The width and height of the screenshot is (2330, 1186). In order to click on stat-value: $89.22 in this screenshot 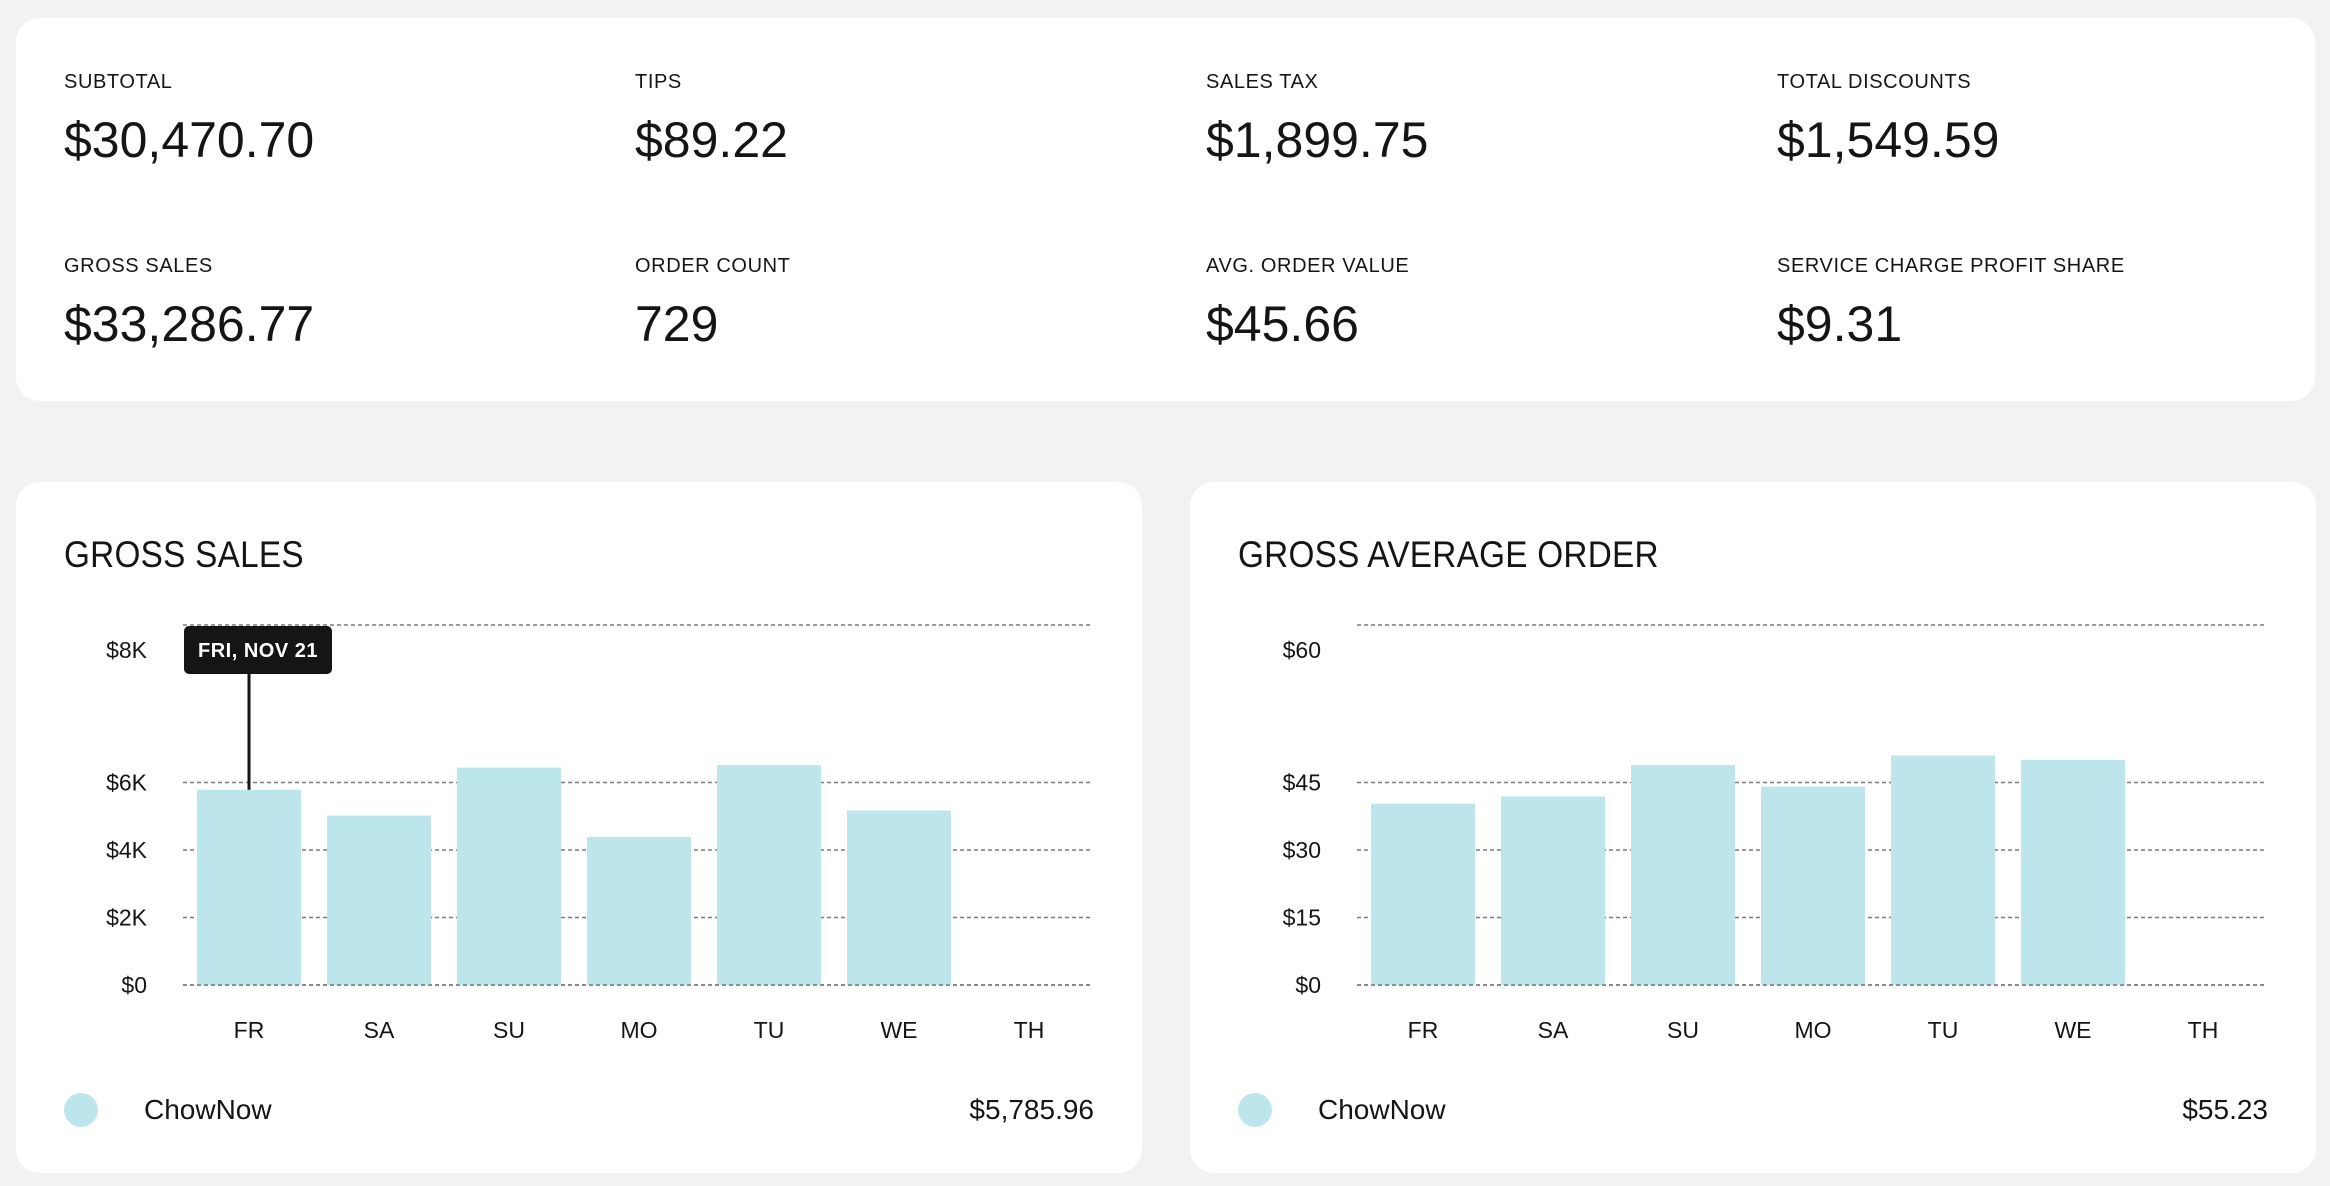, I will do `click(711, 140)`.